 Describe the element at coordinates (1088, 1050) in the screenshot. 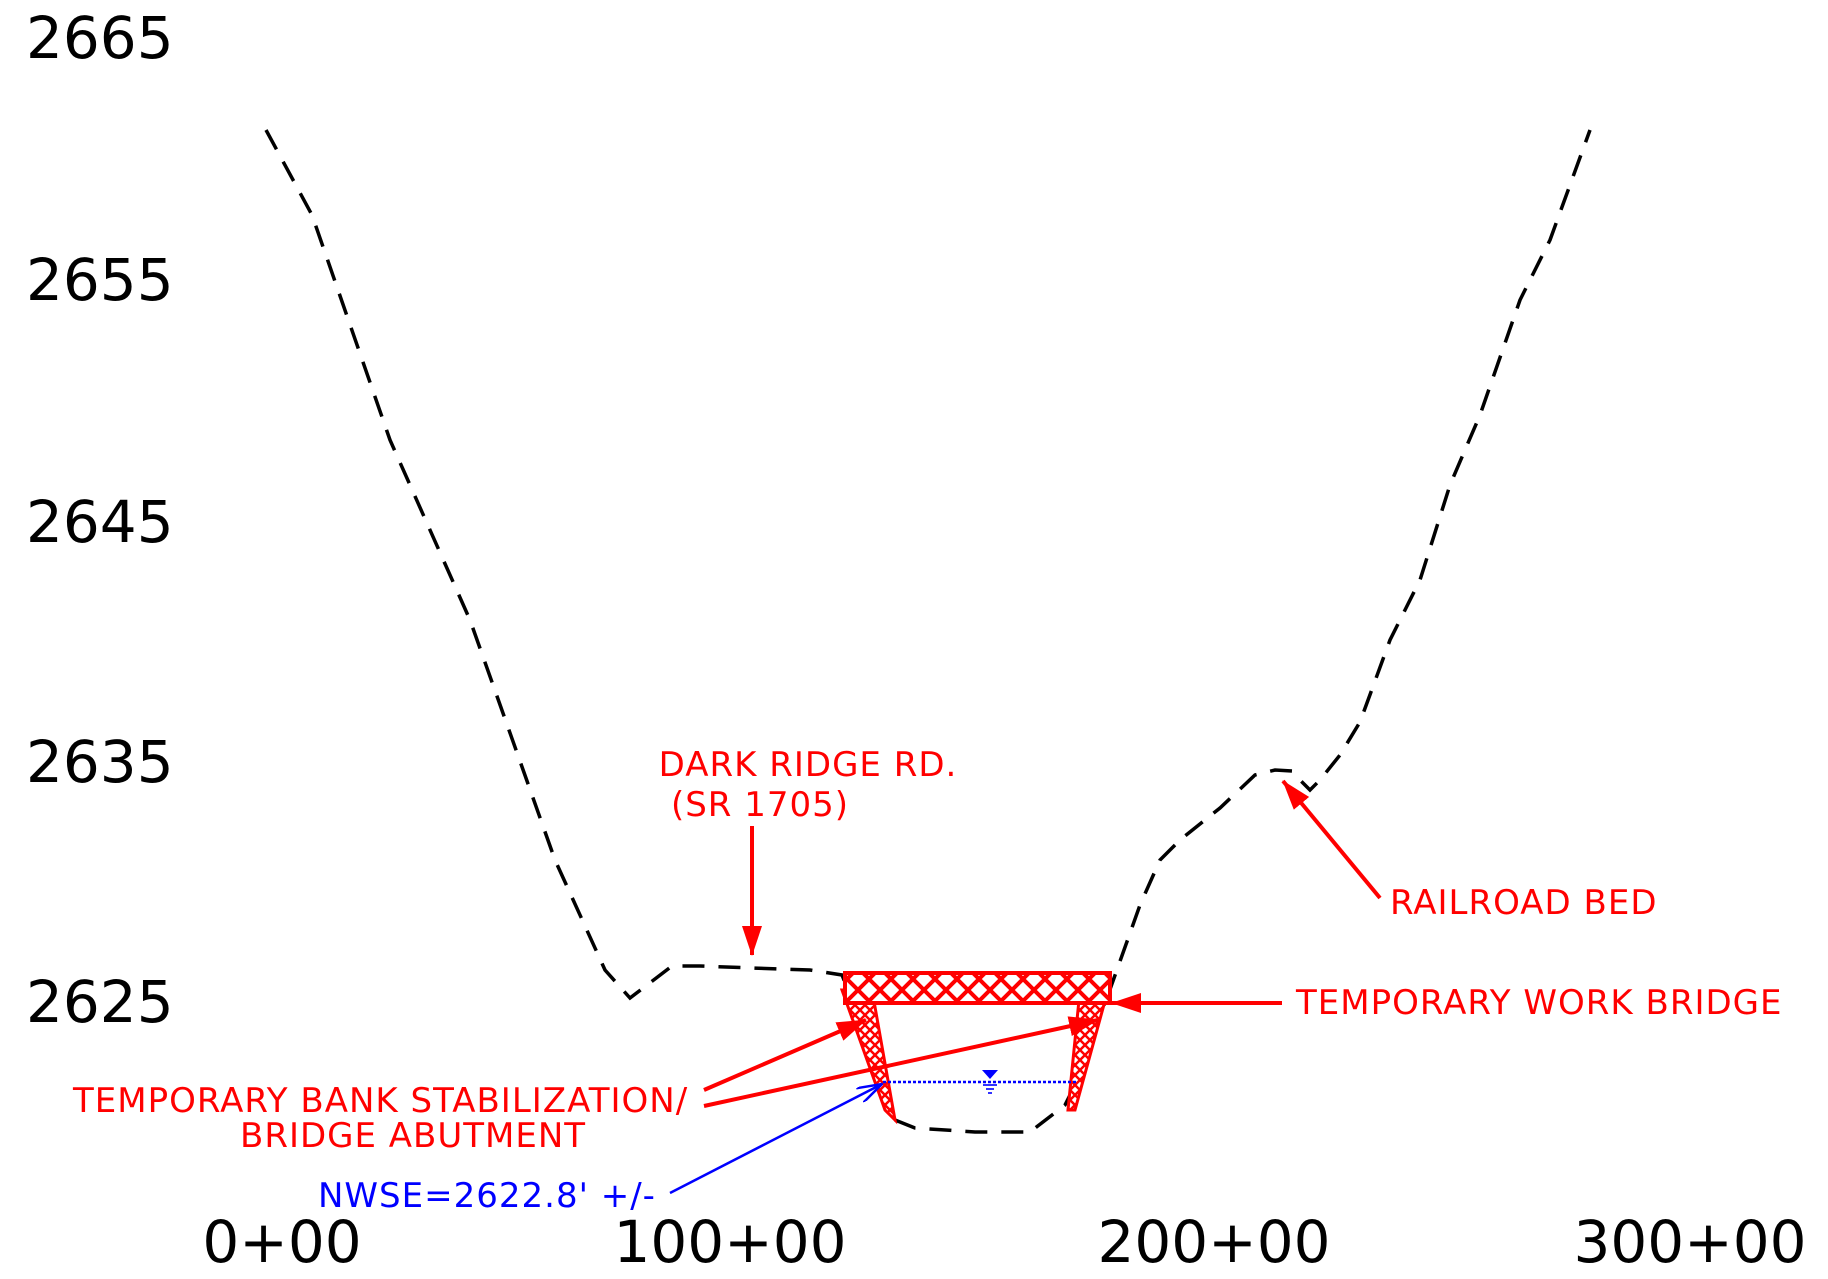

I see `right-bank-stabilization` at that location.